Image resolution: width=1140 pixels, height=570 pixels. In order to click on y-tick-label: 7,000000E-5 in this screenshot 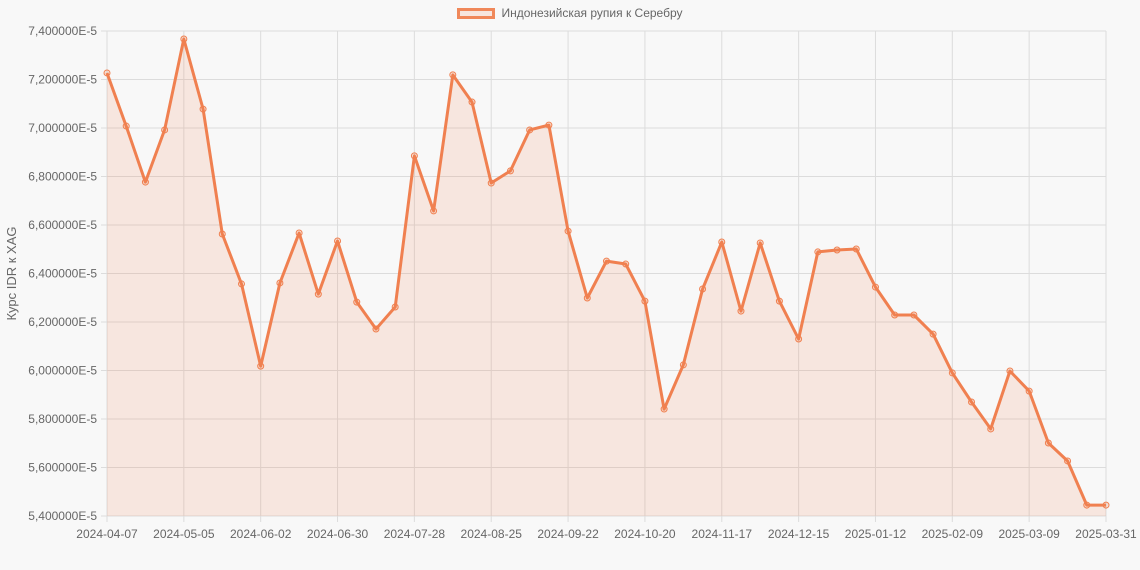, I will do `click(62, 128)`.